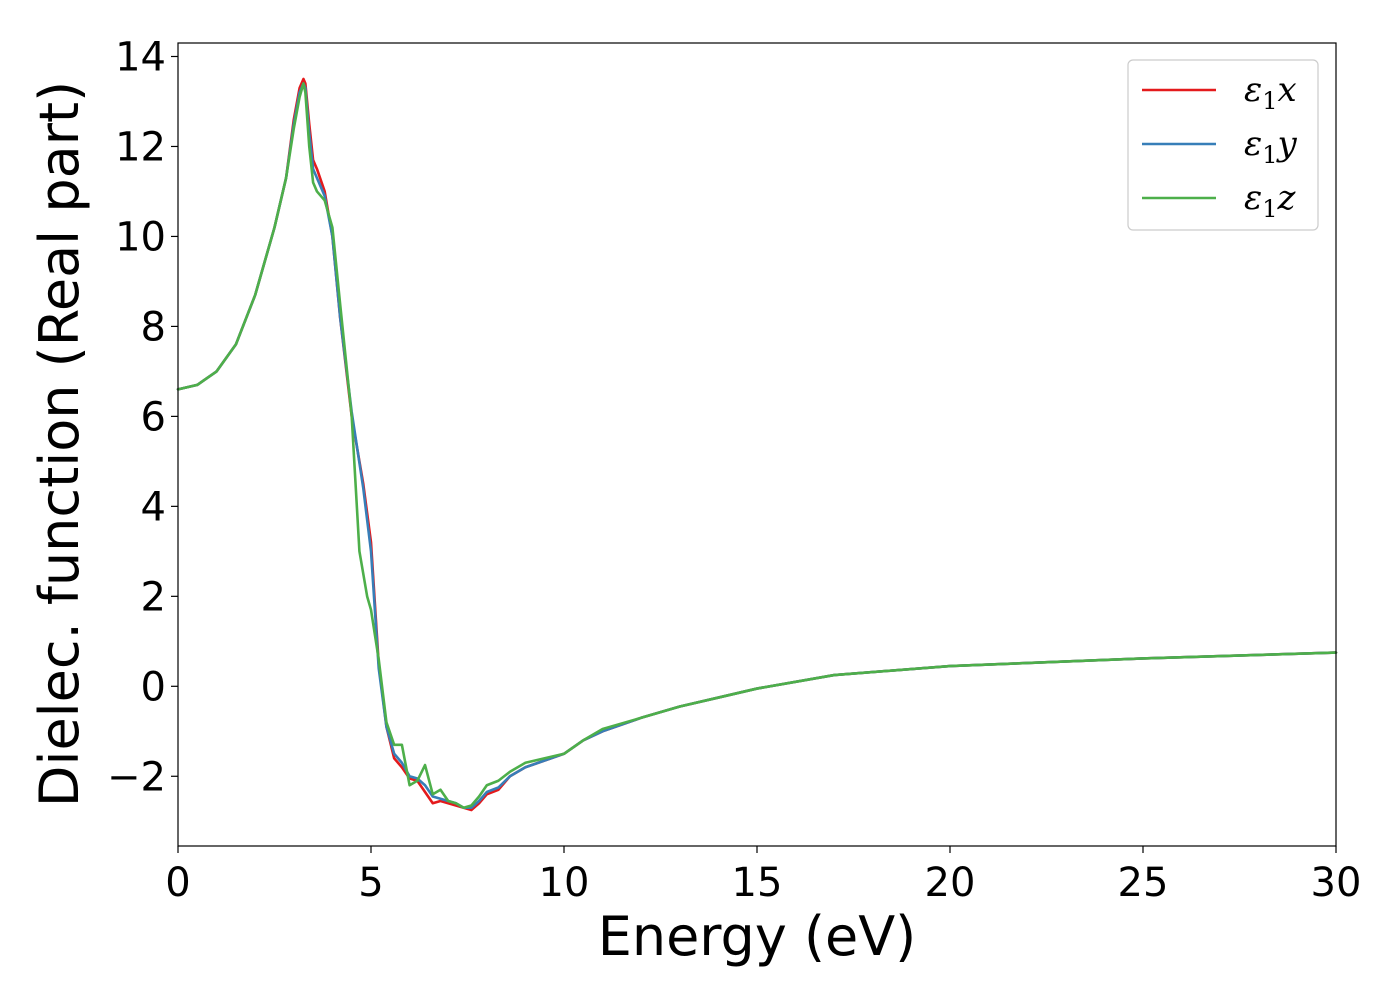  Describe the element at coordinates (153, 687) in the screenshot. I see `y-tick-label: 0` at that location.